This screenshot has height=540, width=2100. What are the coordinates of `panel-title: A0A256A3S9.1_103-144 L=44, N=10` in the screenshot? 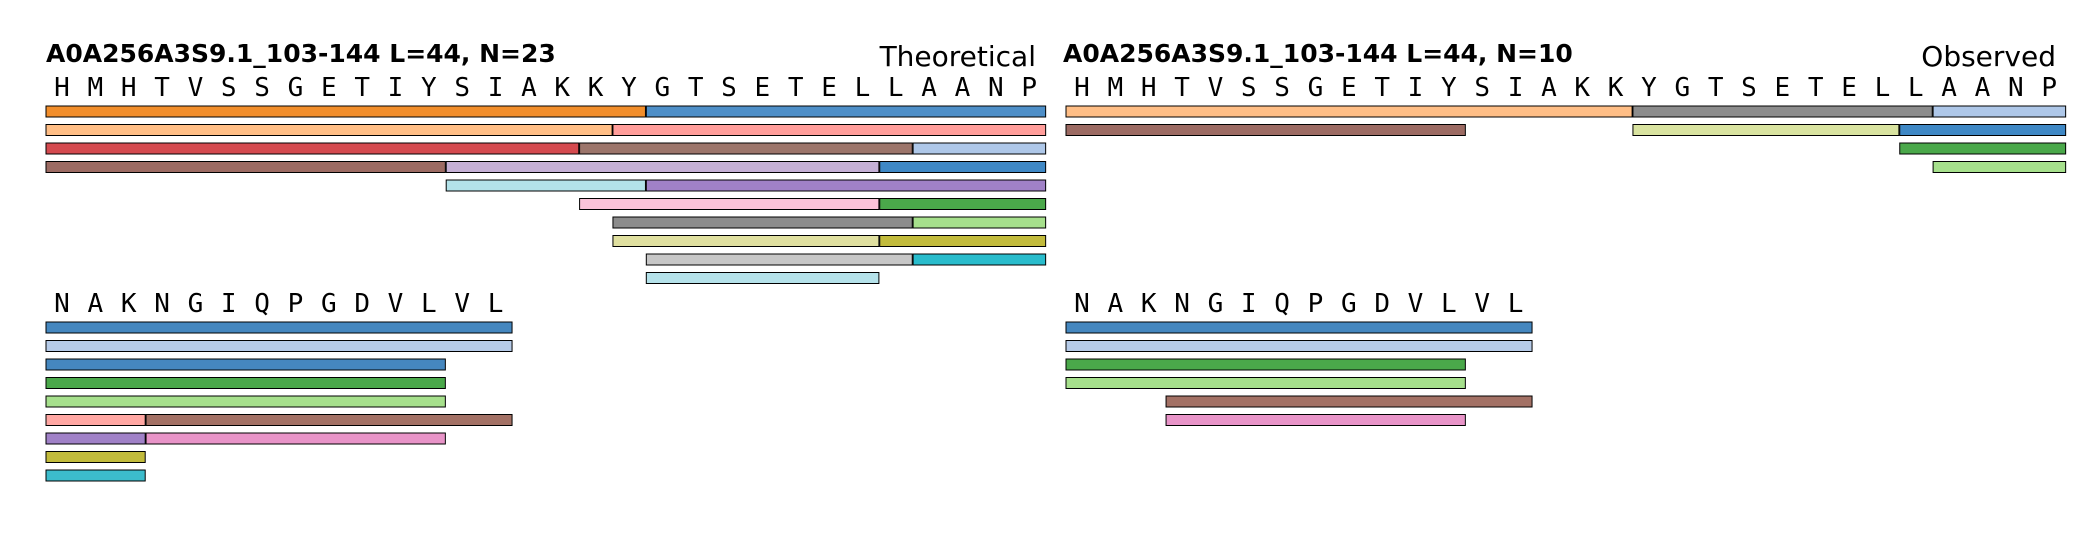 It's located at (1318, 53).